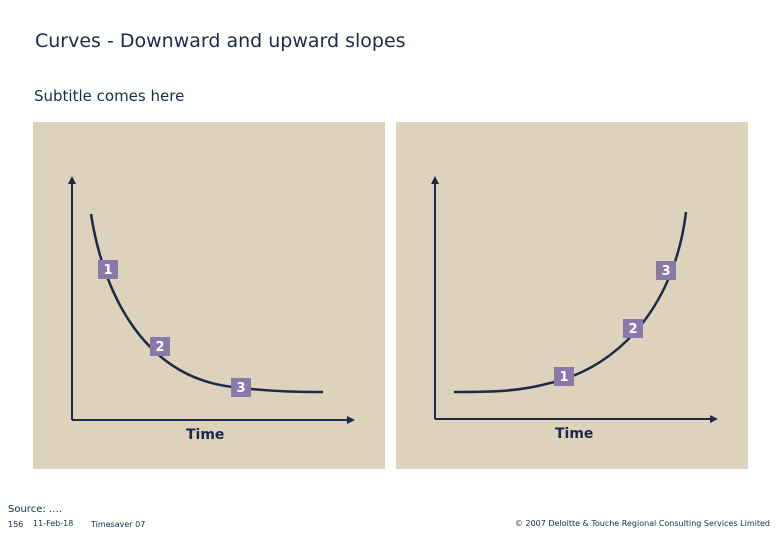 This screenshot has height=540, width=780. Describe the element at coordinates (570, 302) in the screenshot. I see `upward-curve-line` at that location.